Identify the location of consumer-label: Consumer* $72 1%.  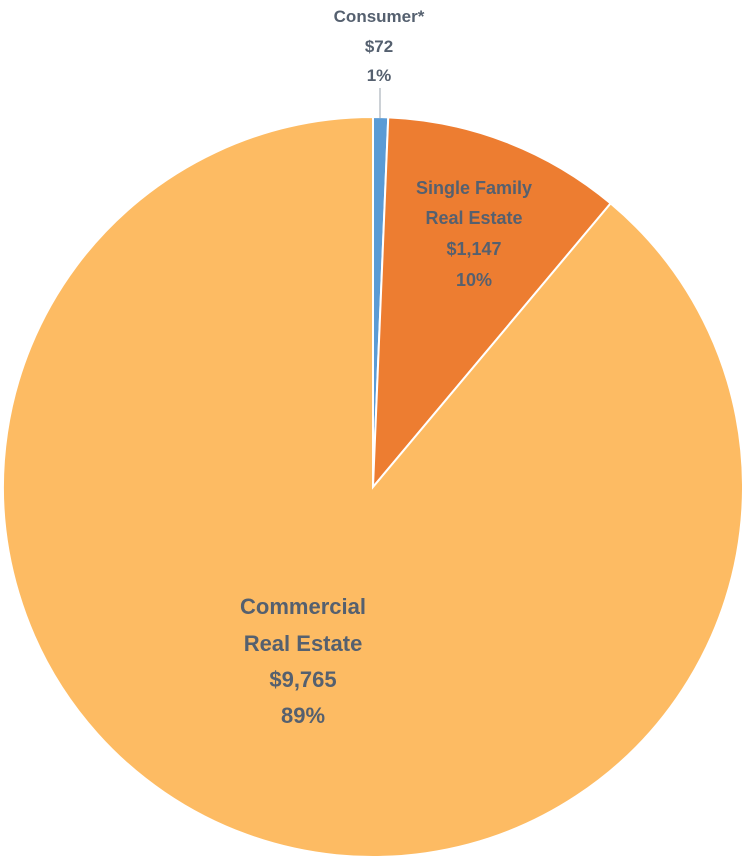
(379, 46).